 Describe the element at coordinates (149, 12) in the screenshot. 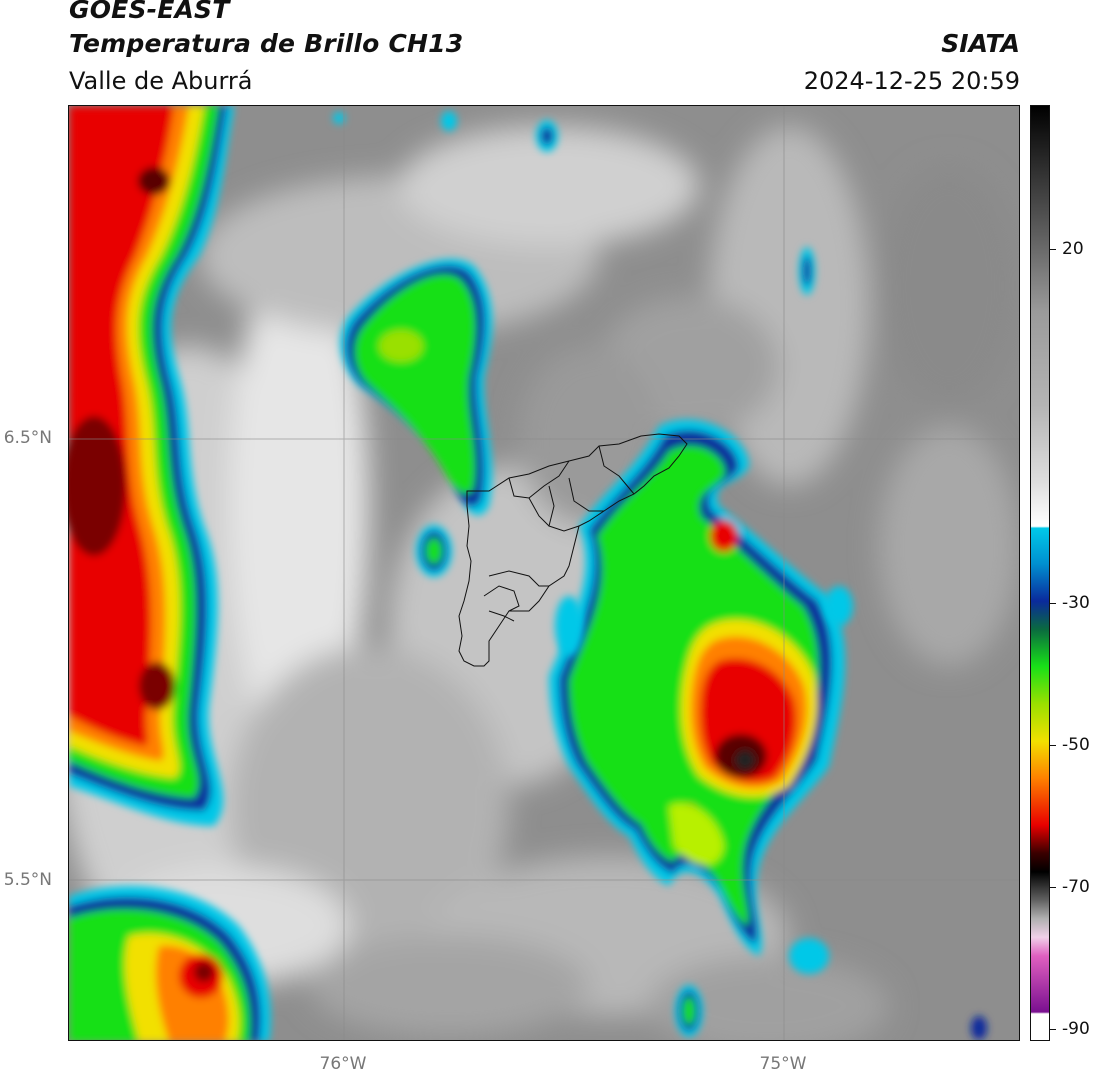

I see `title-satellite: GOES-EAST` at that location.